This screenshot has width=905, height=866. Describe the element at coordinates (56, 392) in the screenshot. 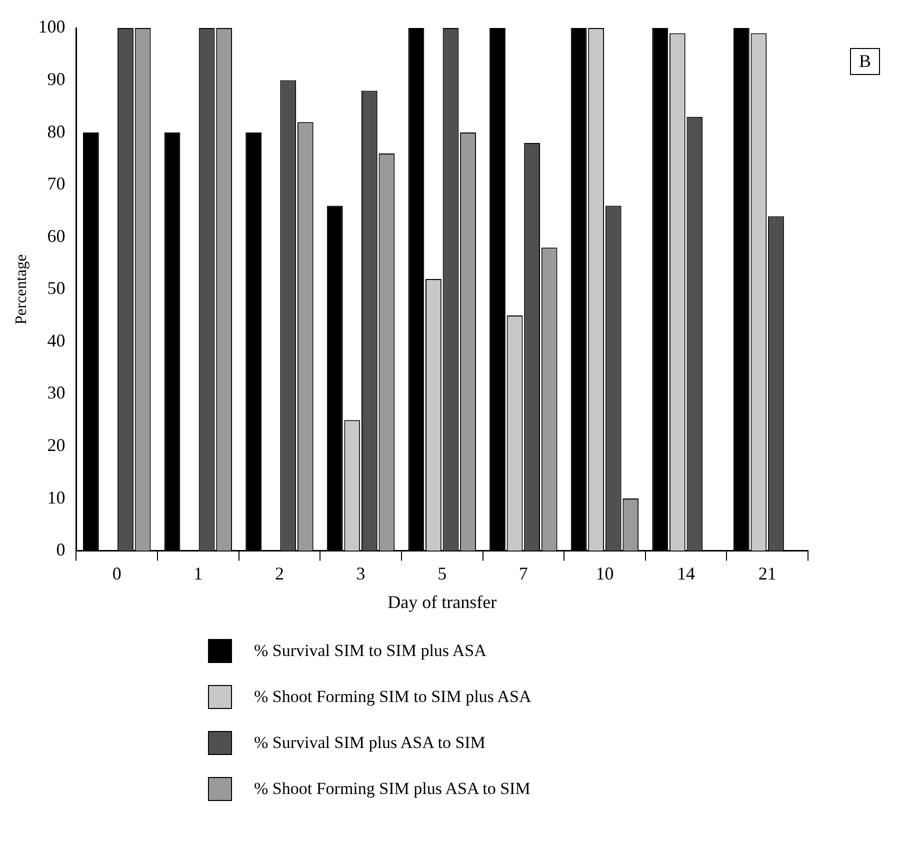

I see `y-tick-label: 30` at that location.